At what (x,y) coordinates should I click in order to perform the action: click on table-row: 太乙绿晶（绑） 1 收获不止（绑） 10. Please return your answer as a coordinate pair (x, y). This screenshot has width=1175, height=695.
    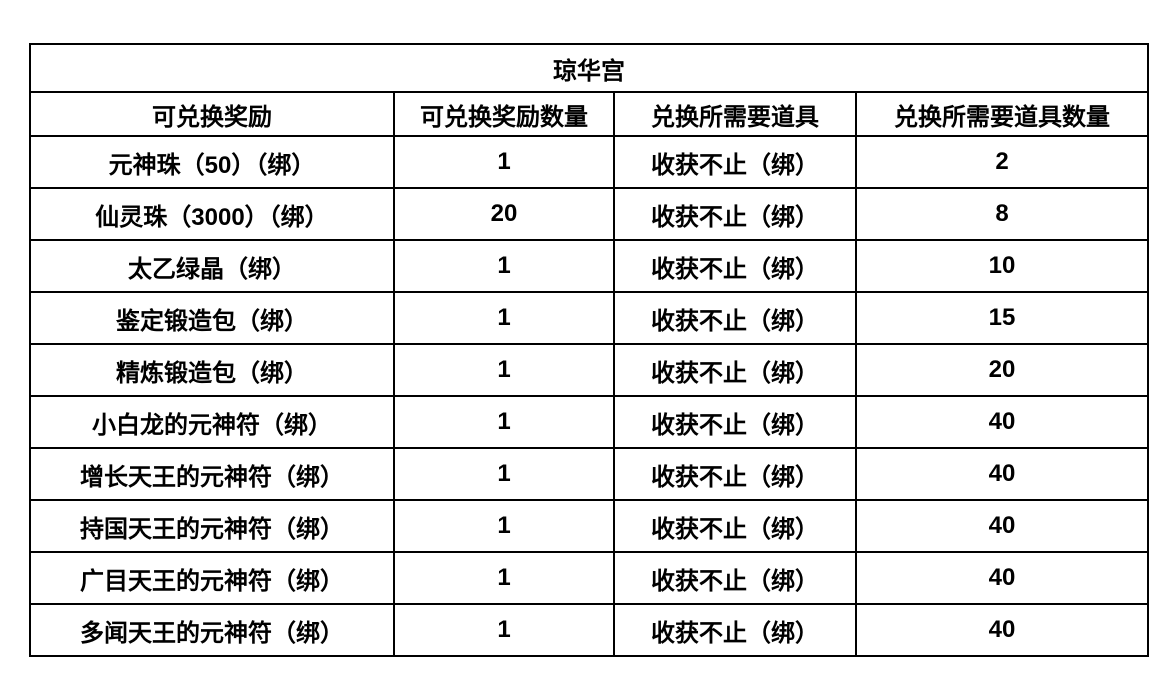
    Looking at the image, I should click on (589, 266).